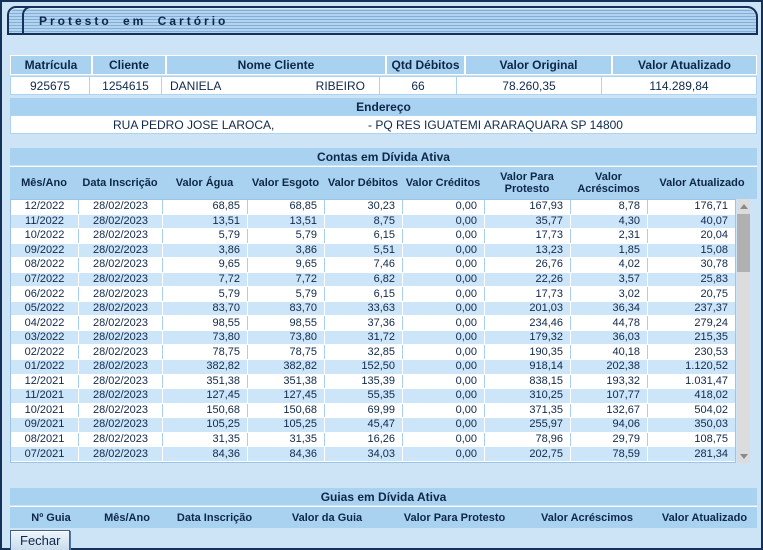  I want to click on valor-debitos-cell: 6,82, so click(364, 279).